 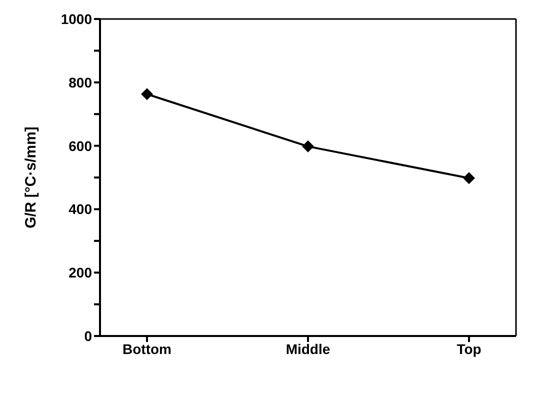 What do you see at coordinates (147, 348) in the screenshot?
I see `x-tick-label: Bottom` at bounding box center [147, 348].